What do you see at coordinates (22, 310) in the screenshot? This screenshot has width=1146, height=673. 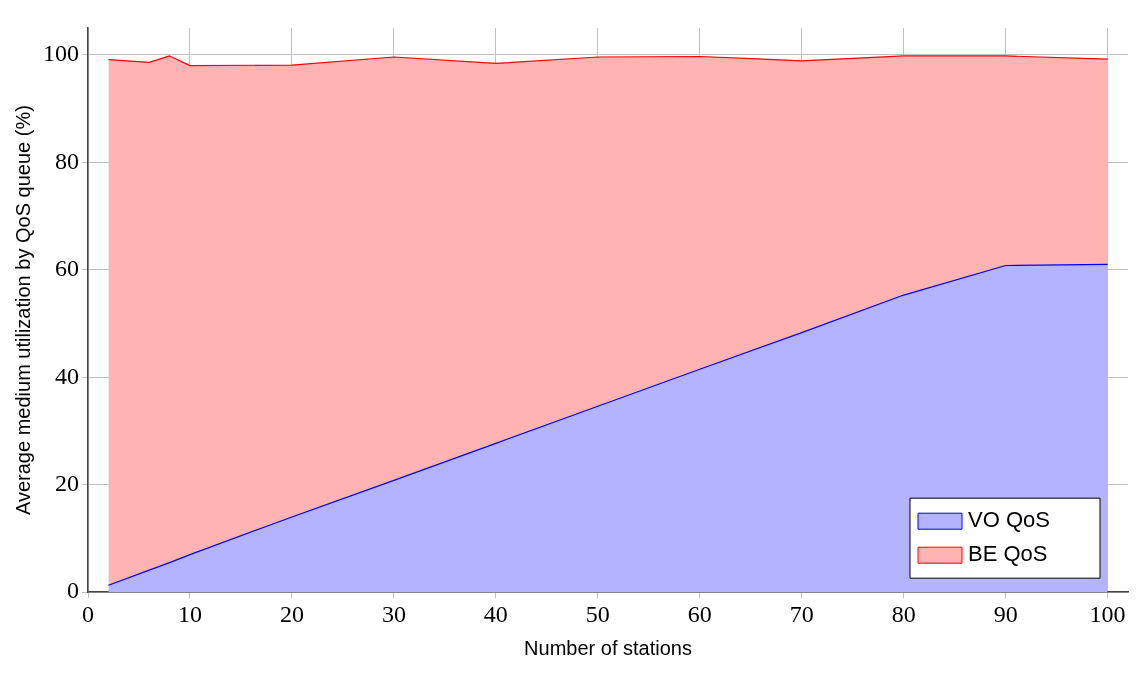 I see `y-axis-title: Average medium utilization by QoS queue (%)` at bounding box center [22, 310].